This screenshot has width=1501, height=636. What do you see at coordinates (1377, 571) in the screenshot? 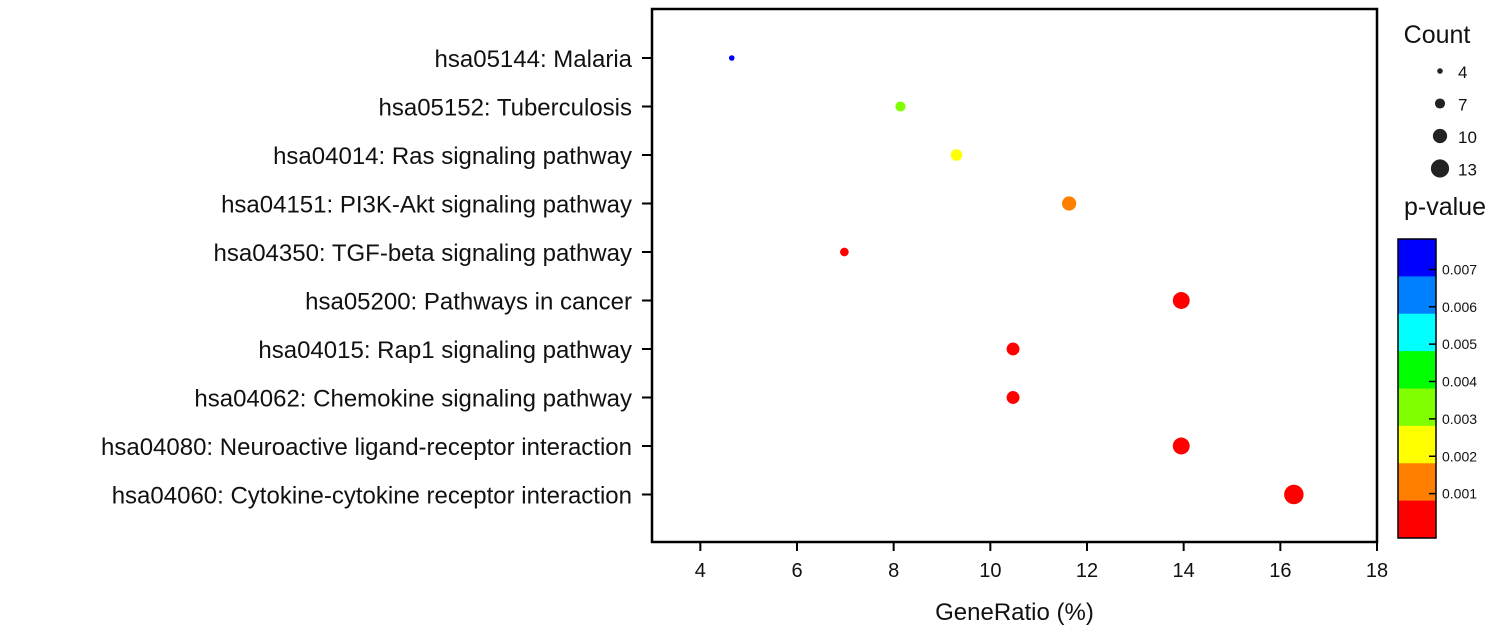
I see `x-tick-label: 18` at bounding box center [1377, 571].